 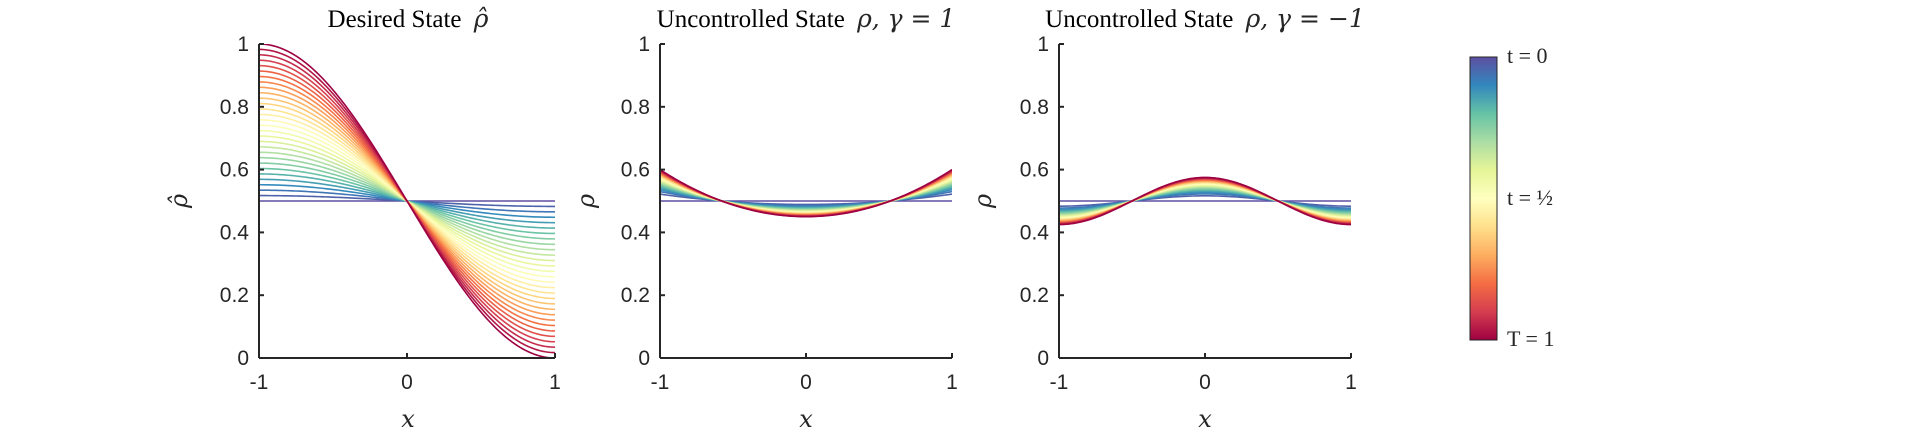 I want to click on panel-title-text: Desired State, so click(x=395, y=19).